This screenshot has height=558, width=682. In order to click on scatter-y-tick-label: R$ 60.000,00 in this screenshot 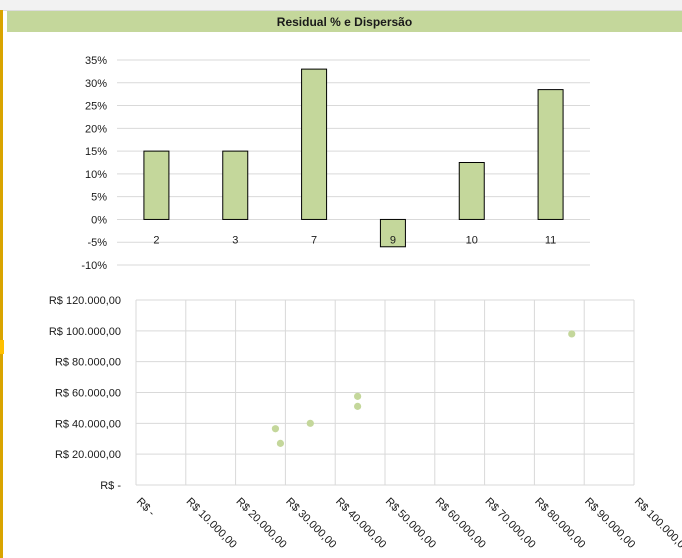, I will do `click(88, 394)`.